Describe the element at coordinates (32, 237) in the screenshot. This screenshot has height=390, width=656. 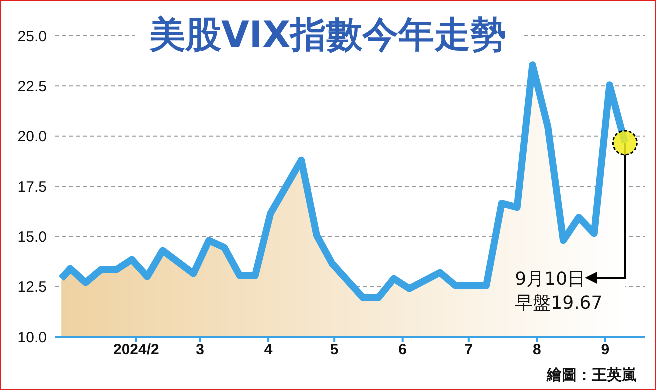
I see `y-tick-label: 15.0` at that location.